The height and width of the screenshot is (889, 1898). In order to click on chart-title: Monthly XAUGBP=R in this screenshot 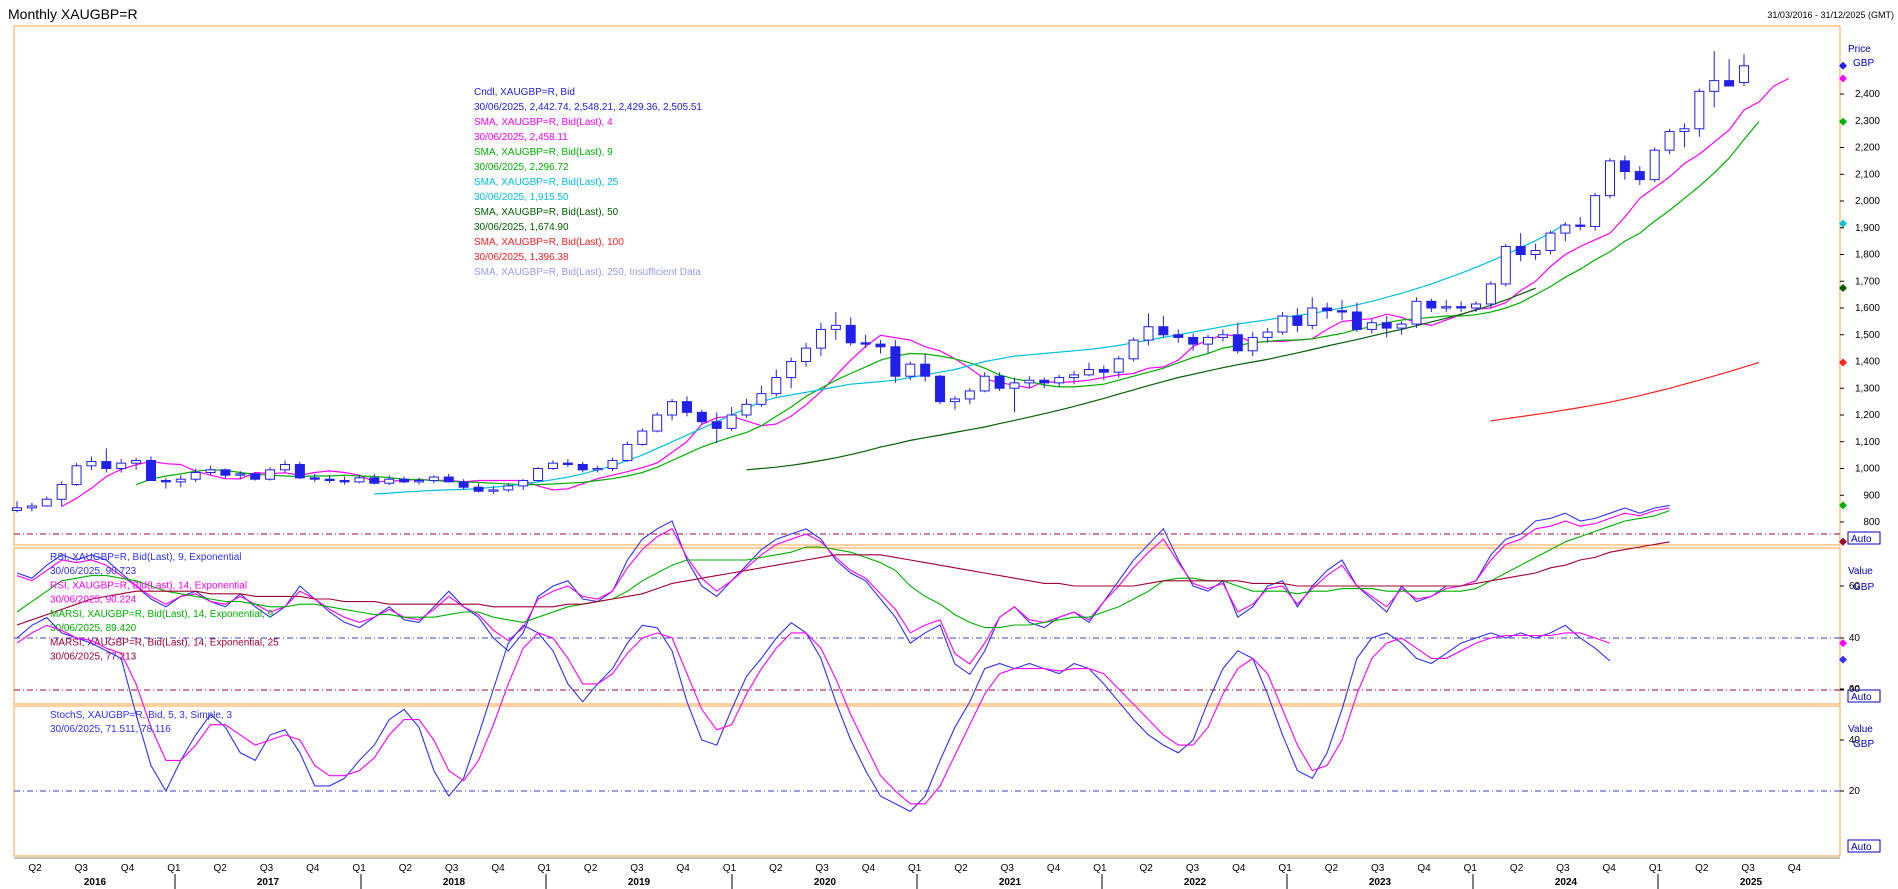, I will do `click(73, 14)`.